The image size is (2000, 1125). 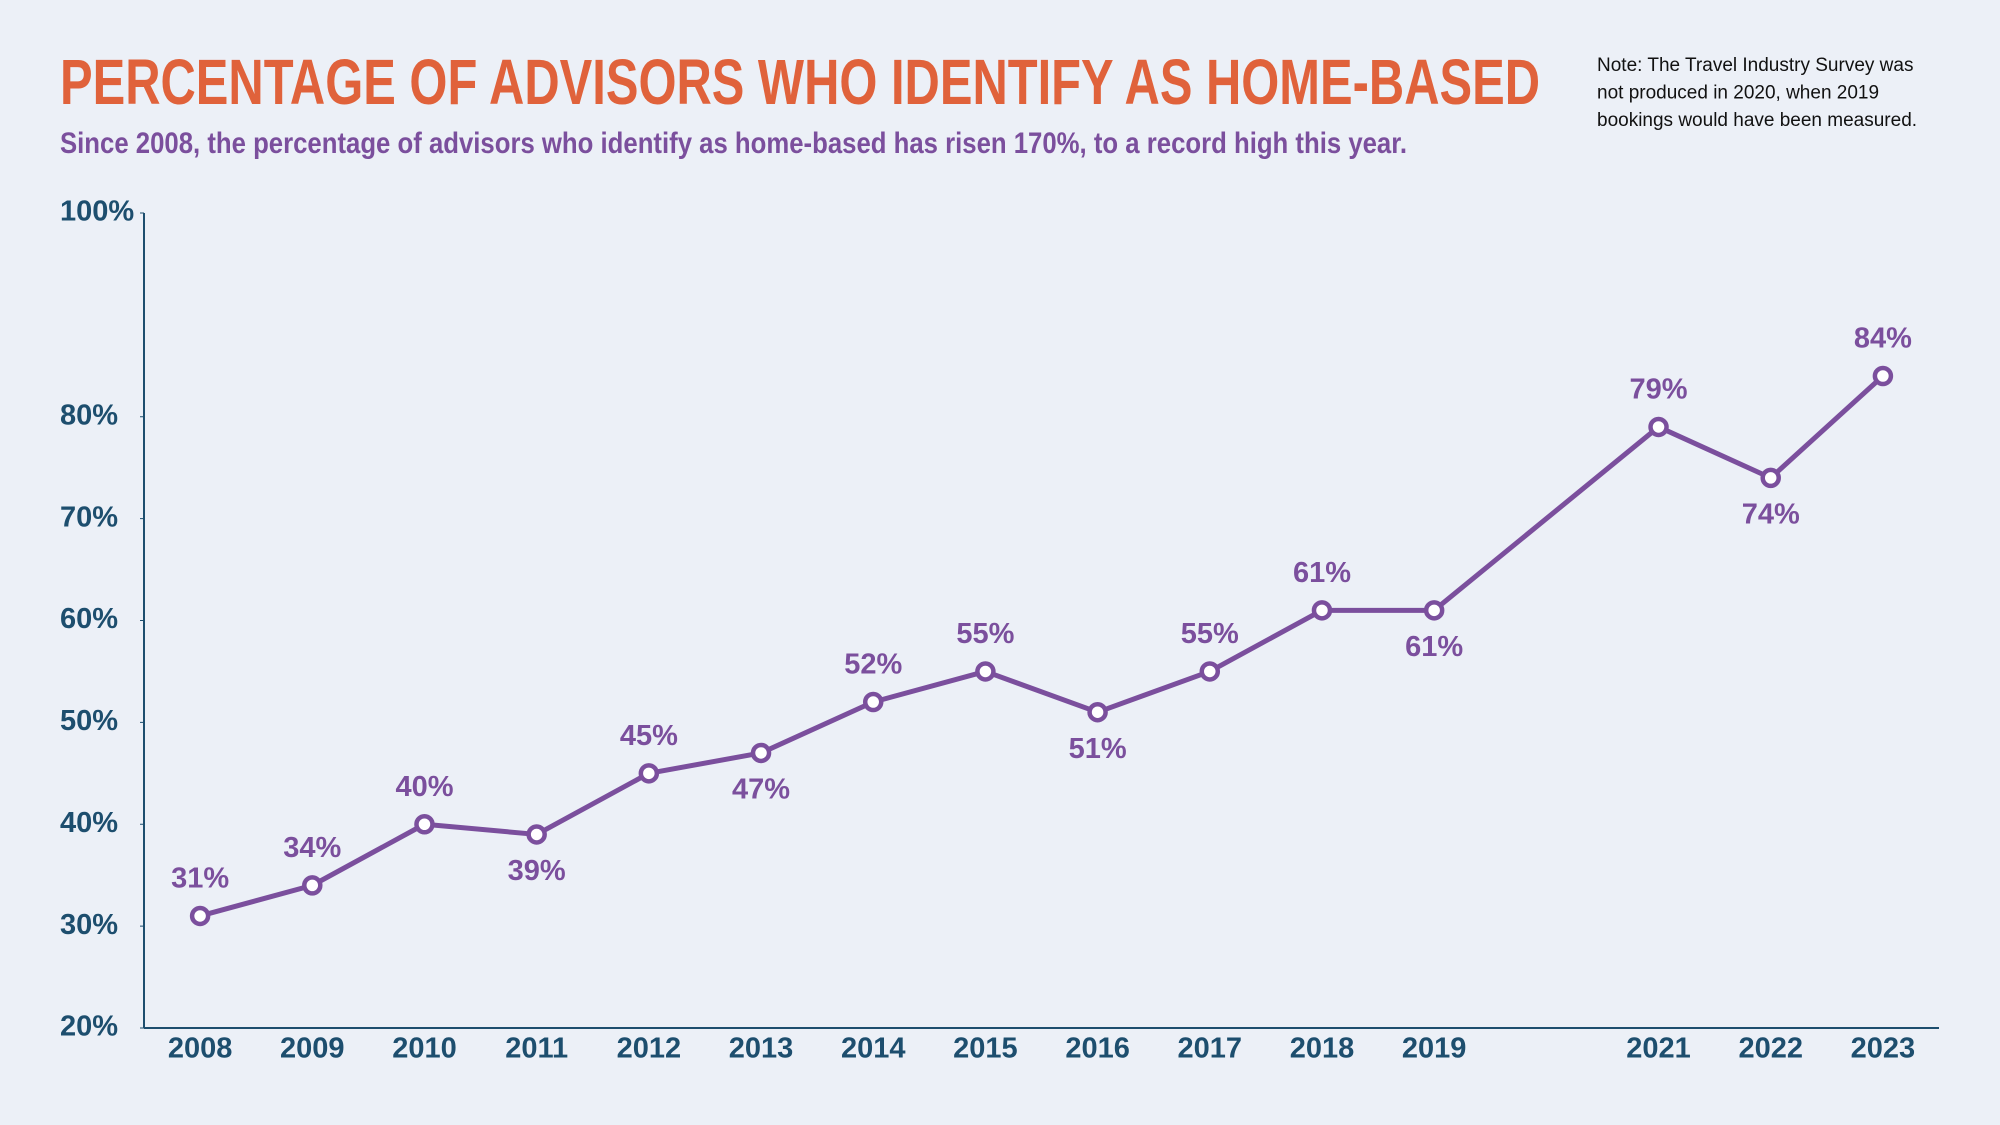 I want to click on x-tick-label: 2021, so click(x=1658, y=1049).